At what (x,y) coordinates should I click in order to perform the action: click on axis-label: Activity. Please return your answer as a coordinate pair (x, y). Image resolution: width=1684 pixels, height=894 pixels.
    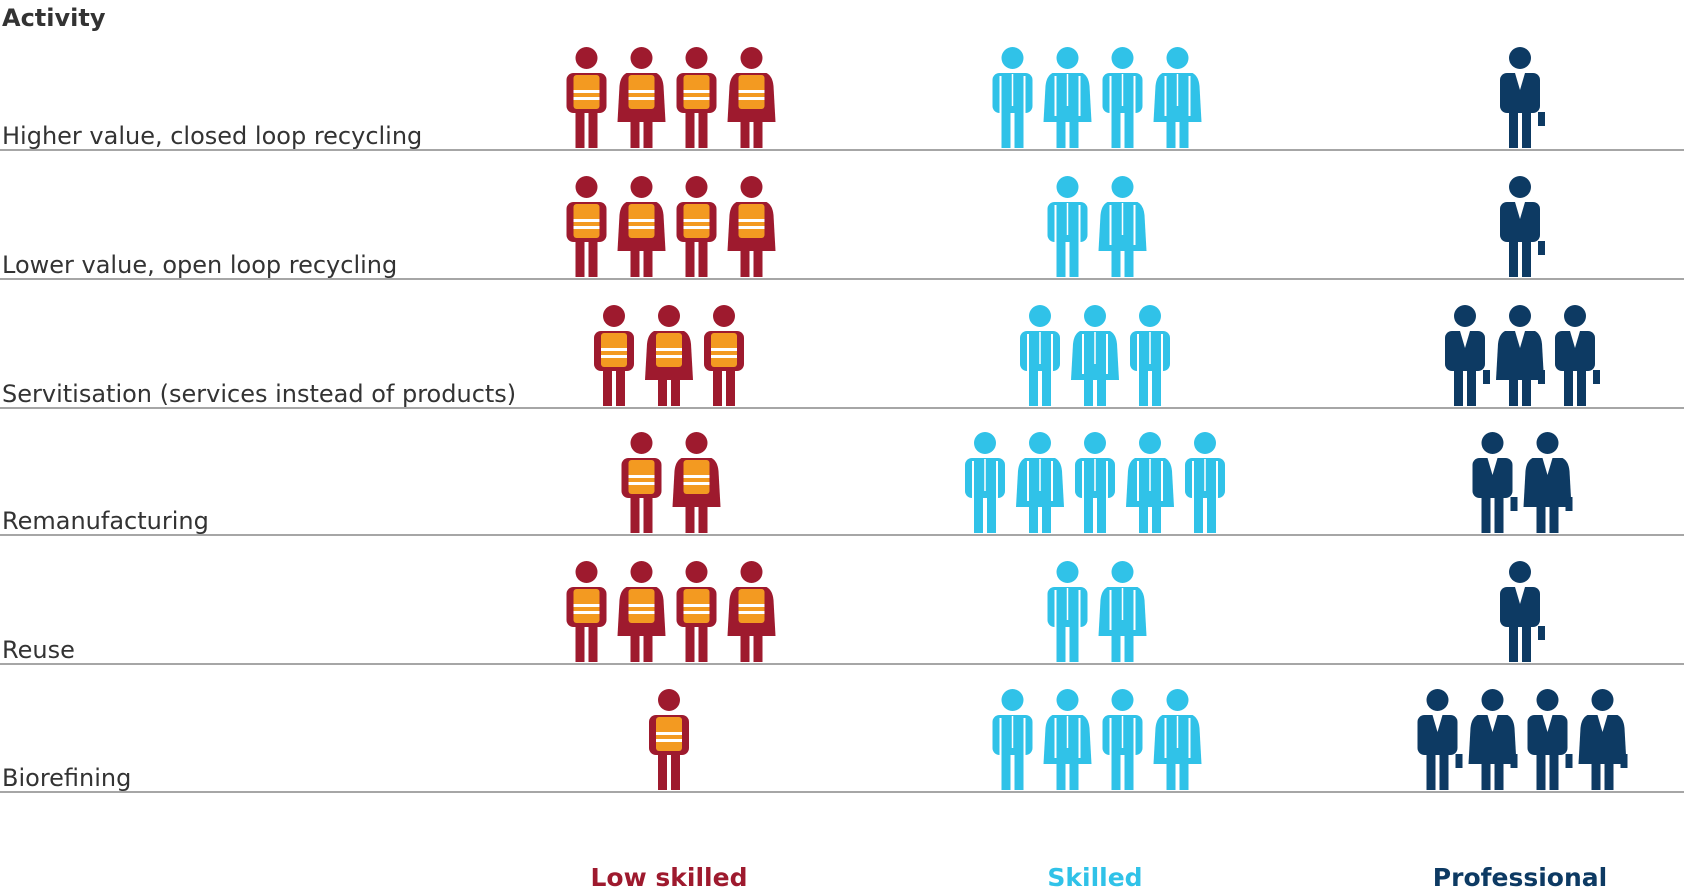
    Looking at the image, I should click on (54, 18).